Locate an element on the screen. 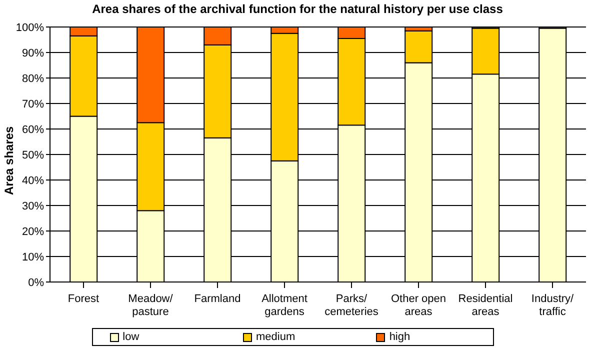 The height and width of the screenshot is (350, 595). chart-title: Area shares of the archival function for the natural history per use class is located at coordinates (297, 9).